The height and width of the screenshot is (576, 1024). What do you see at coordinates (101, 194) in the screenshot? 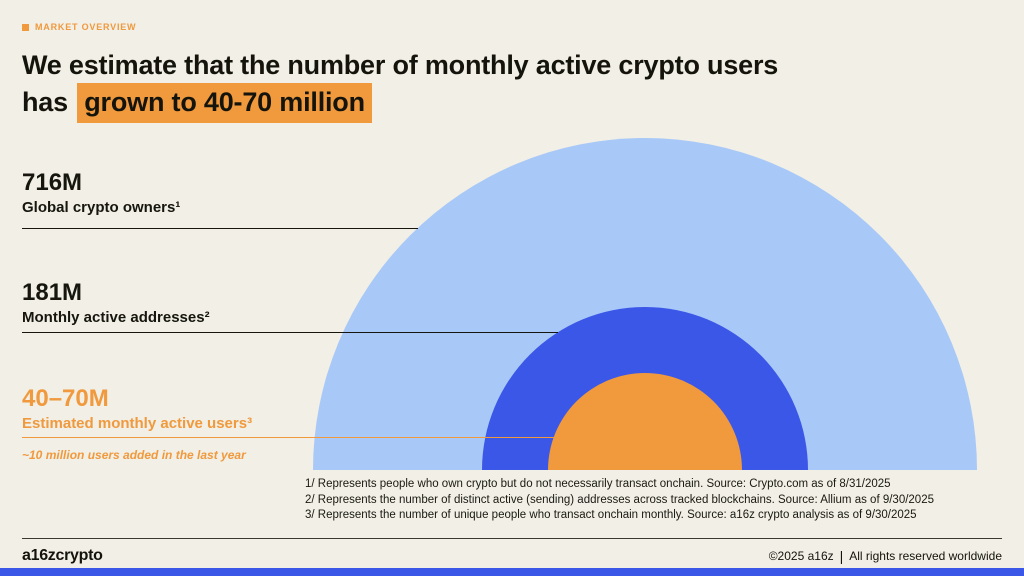
I see `label-global-crypto-owners: 716M Global crypto owners¹` at bounding box center [101, 194].